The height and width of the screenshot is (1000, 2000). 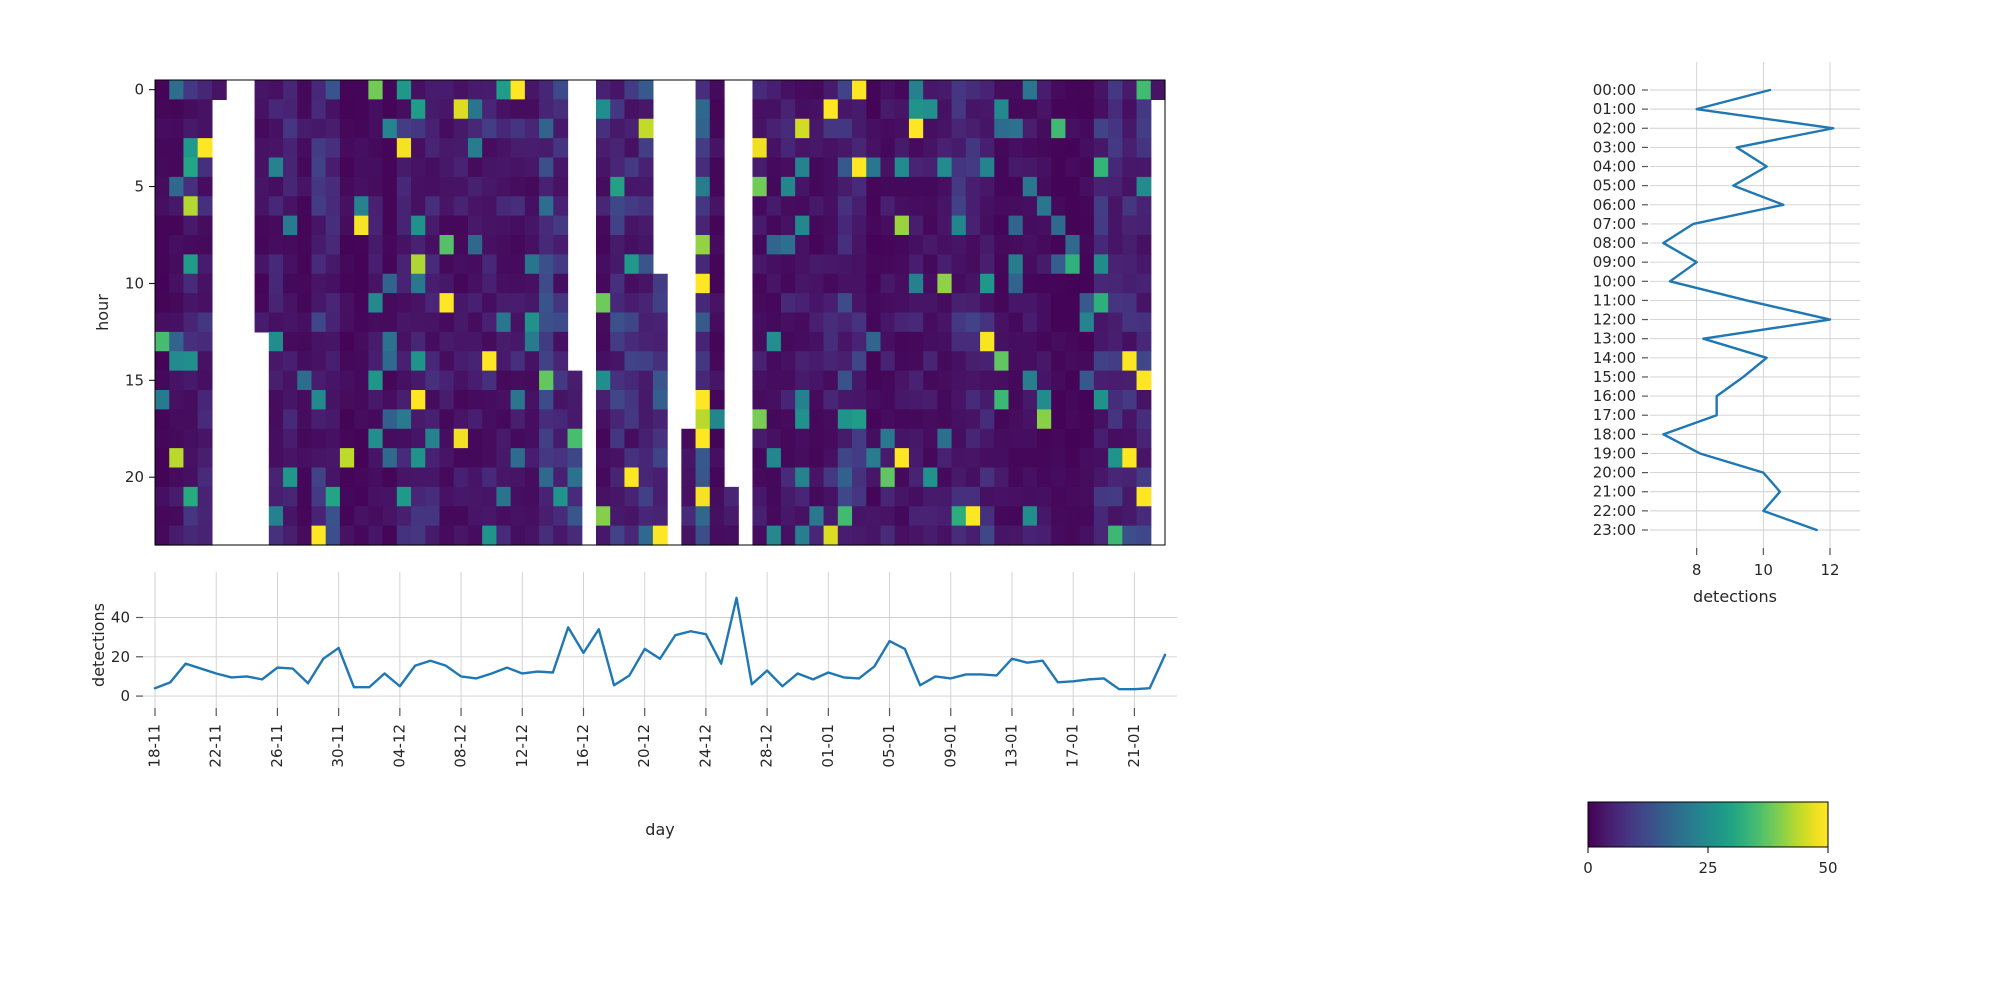 I want to click on hourly-grid, so click(x=1755, y=305).